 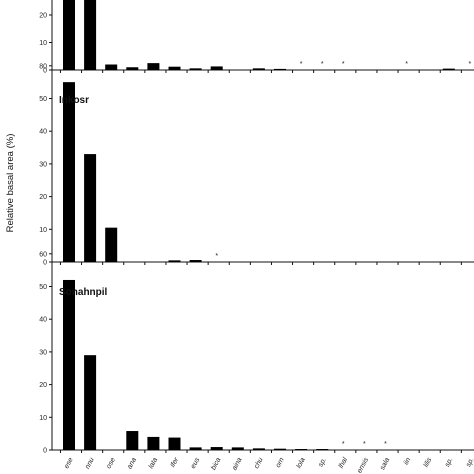 I want to click on x-category-label: lilis, so click(x=428, y=462).